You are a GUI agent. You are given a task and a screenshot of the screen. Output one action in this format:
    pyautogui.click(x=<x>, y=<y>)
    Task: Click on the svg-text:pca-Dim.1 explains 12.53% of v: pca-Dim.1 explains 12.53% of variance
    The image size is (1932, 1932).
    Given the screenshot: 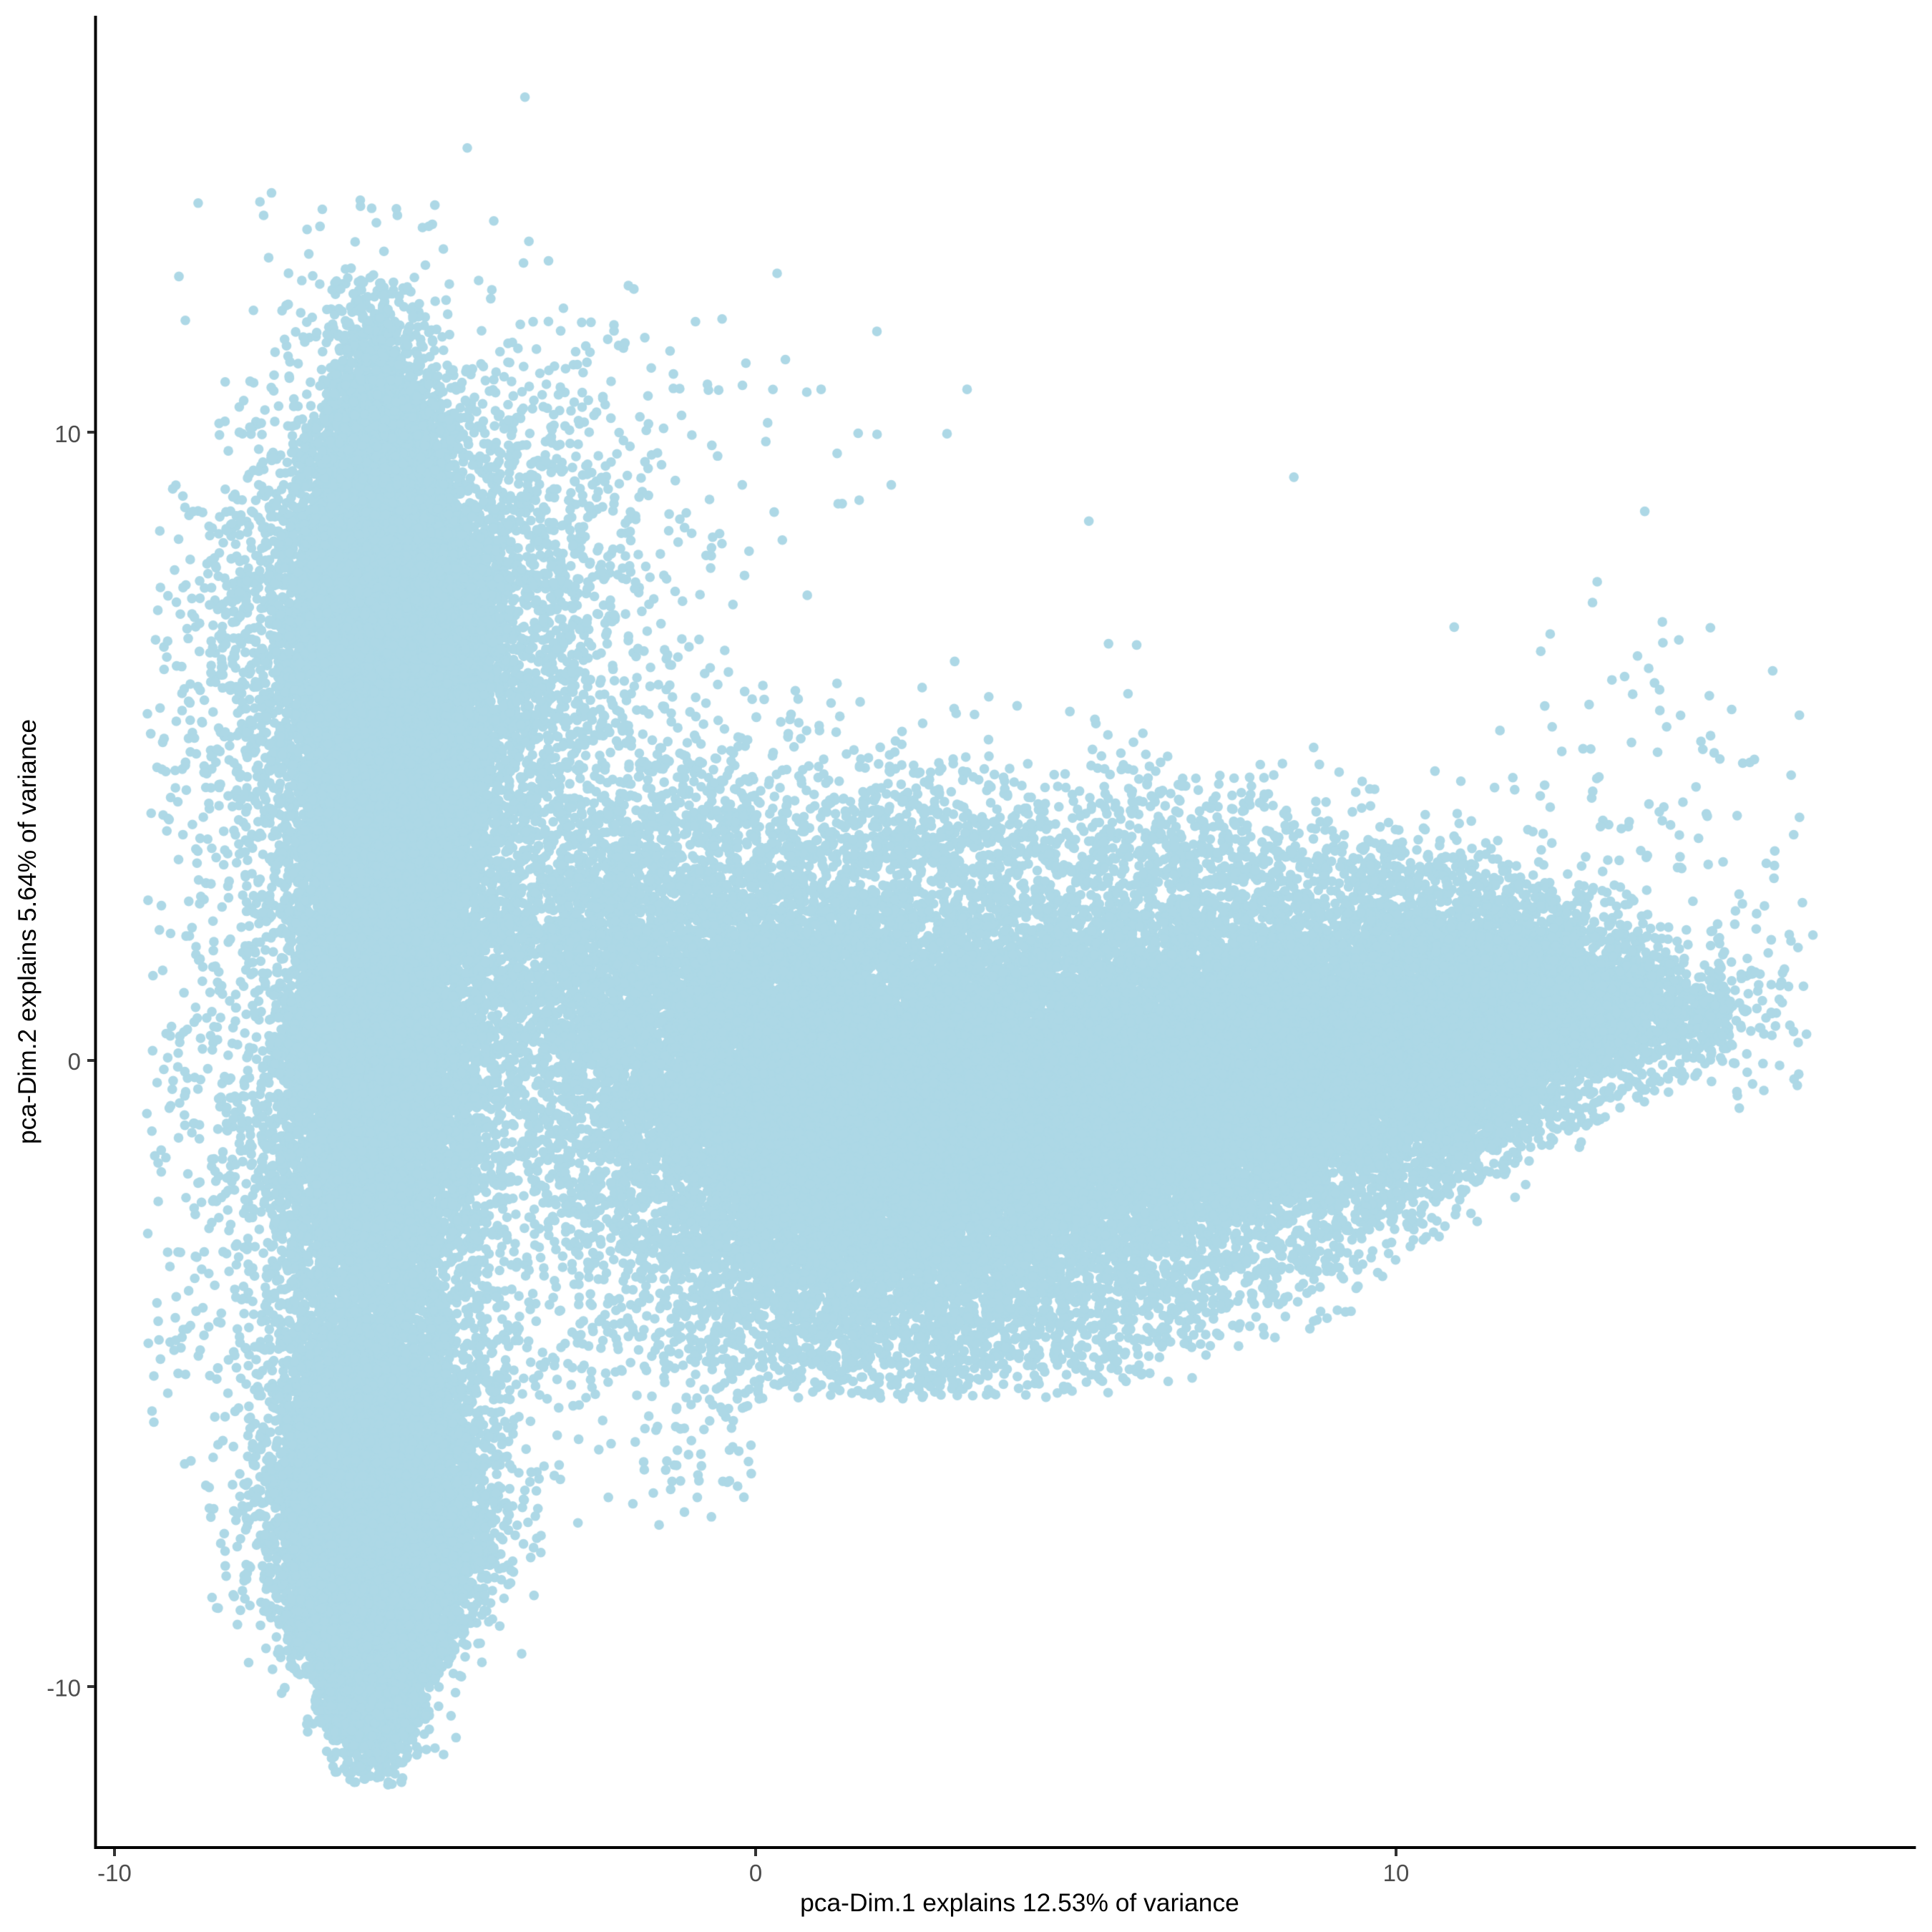 What is the action you would take?
    pyautogui.click(x=1019, y=1902)
    